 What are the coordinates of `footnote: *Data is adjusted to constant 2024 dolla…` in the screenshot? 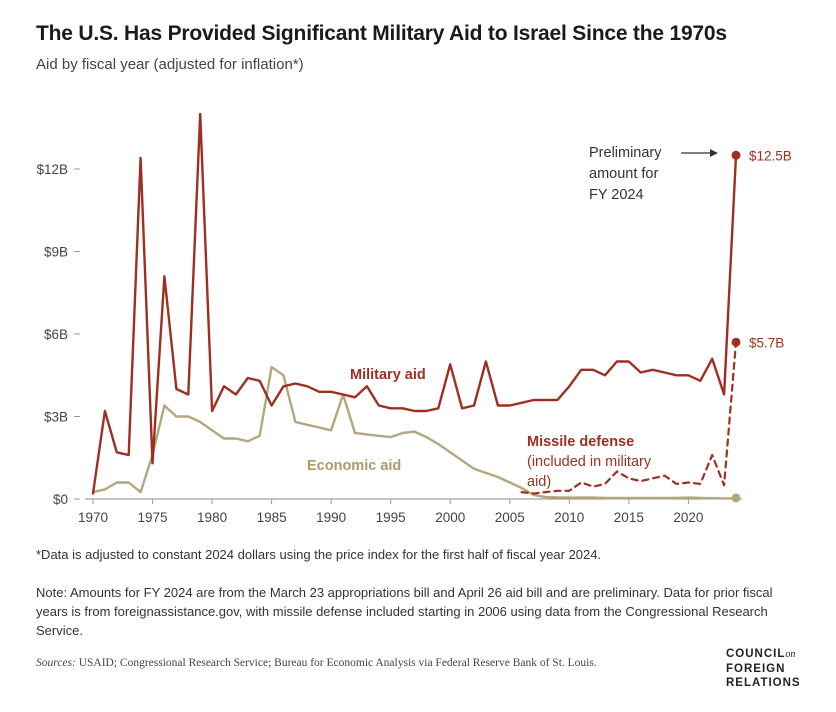 It's located at (319, 554).